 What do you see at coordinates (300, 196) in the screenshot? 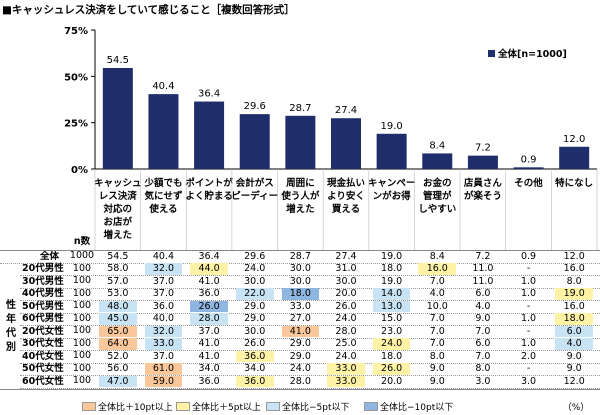
I see `category-label: 使う人が` at bounding box center [300, 196].